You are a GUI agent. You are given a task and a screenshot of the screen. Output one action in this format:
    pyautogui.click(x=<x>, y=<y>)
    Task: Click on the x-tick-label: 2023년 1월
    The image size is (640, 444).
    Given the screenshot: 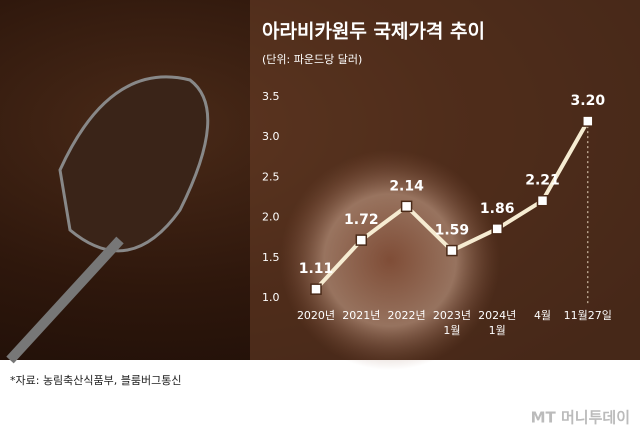 What is the action you would take?
    pyautogui.click(x=451, y=323)
    